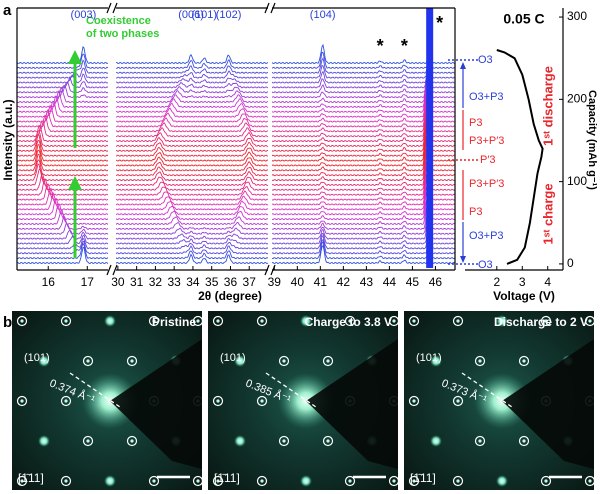 The image size is (600, 494). I want to click on discharge-label: 1ˢᵗ discharge, so click(547, 106).